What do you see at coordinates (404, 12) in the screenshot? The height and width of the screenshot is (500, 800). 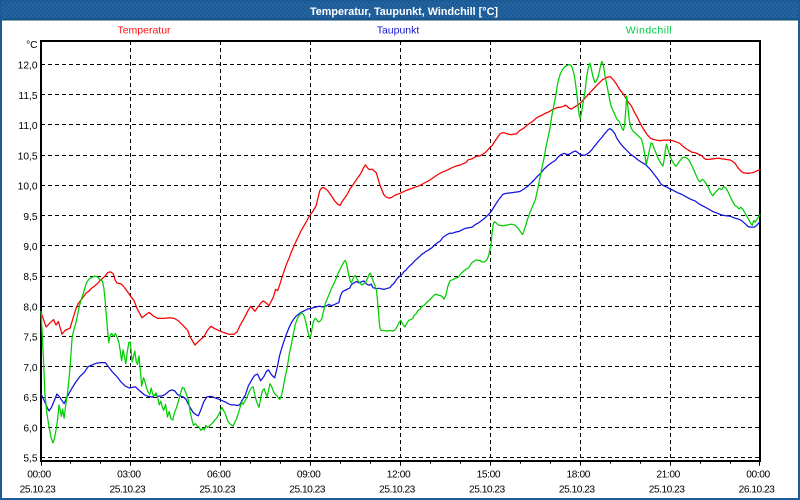 I see `svg-text:Temperatur, Taupunkt, Windchil: Temperatur, Taupunkt, Windchill [°C]` at bounding box center [404, 12].